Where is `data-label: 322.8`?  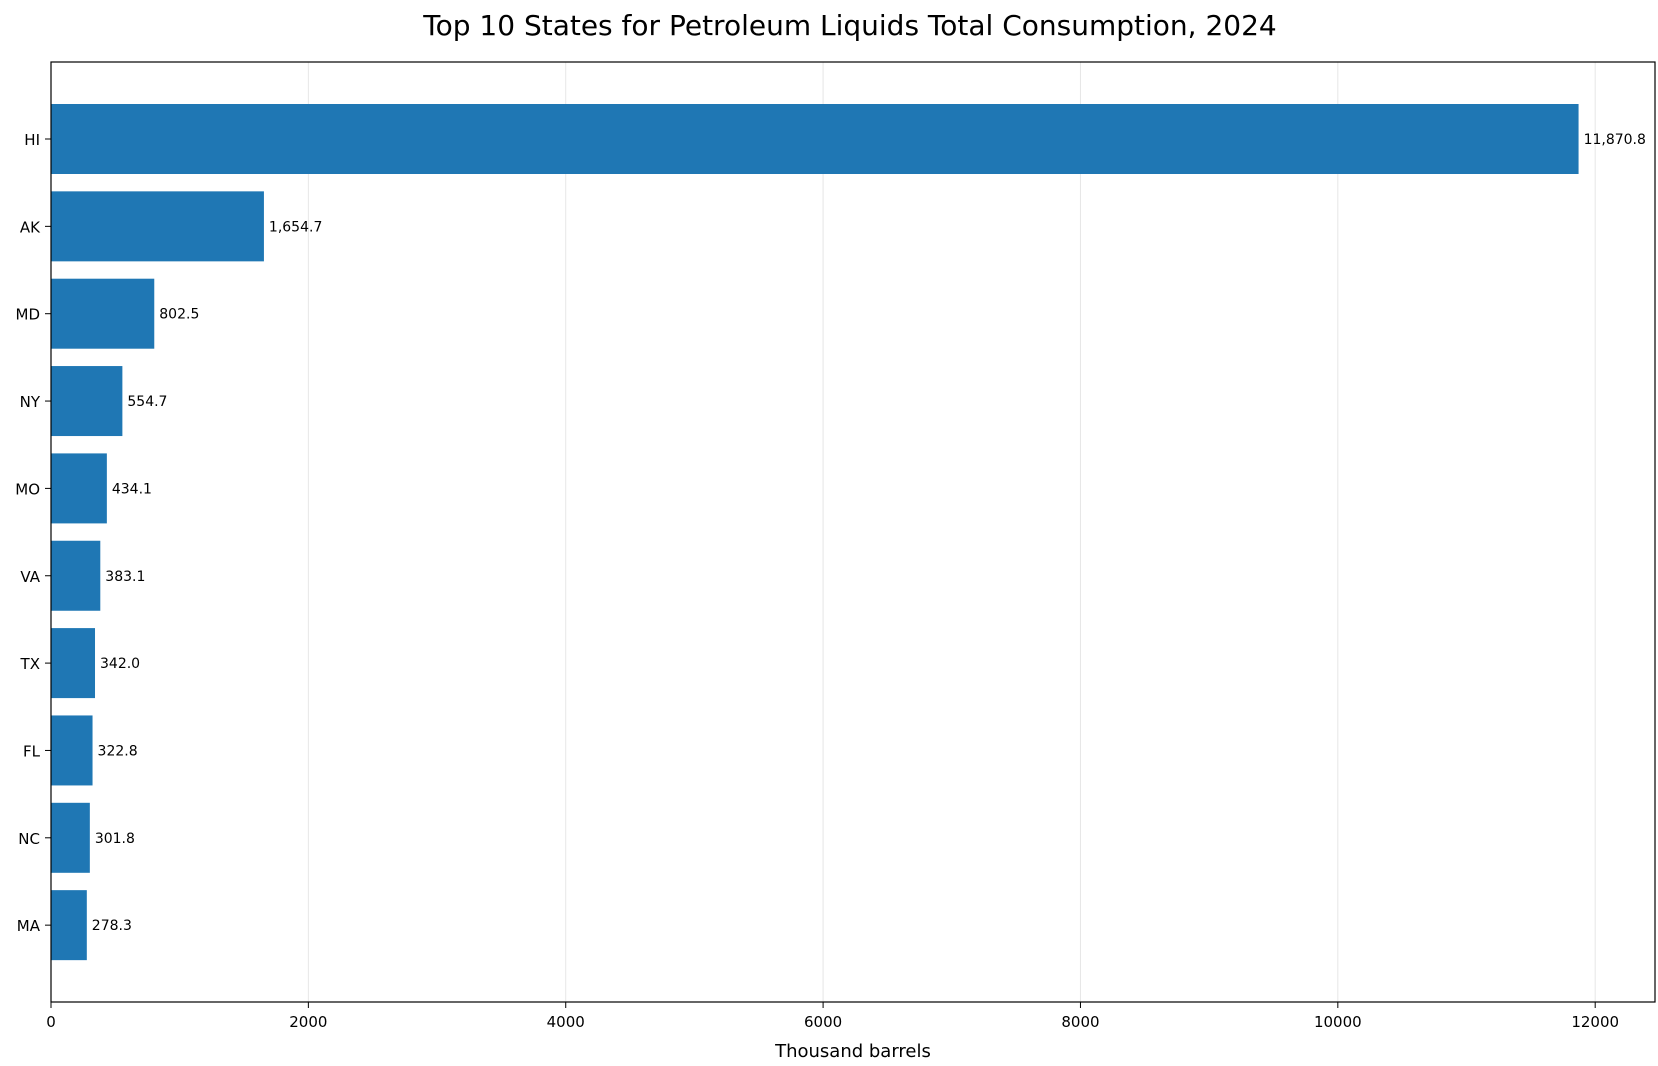 data-label: 322.8 is located at coordinates (118, 751).